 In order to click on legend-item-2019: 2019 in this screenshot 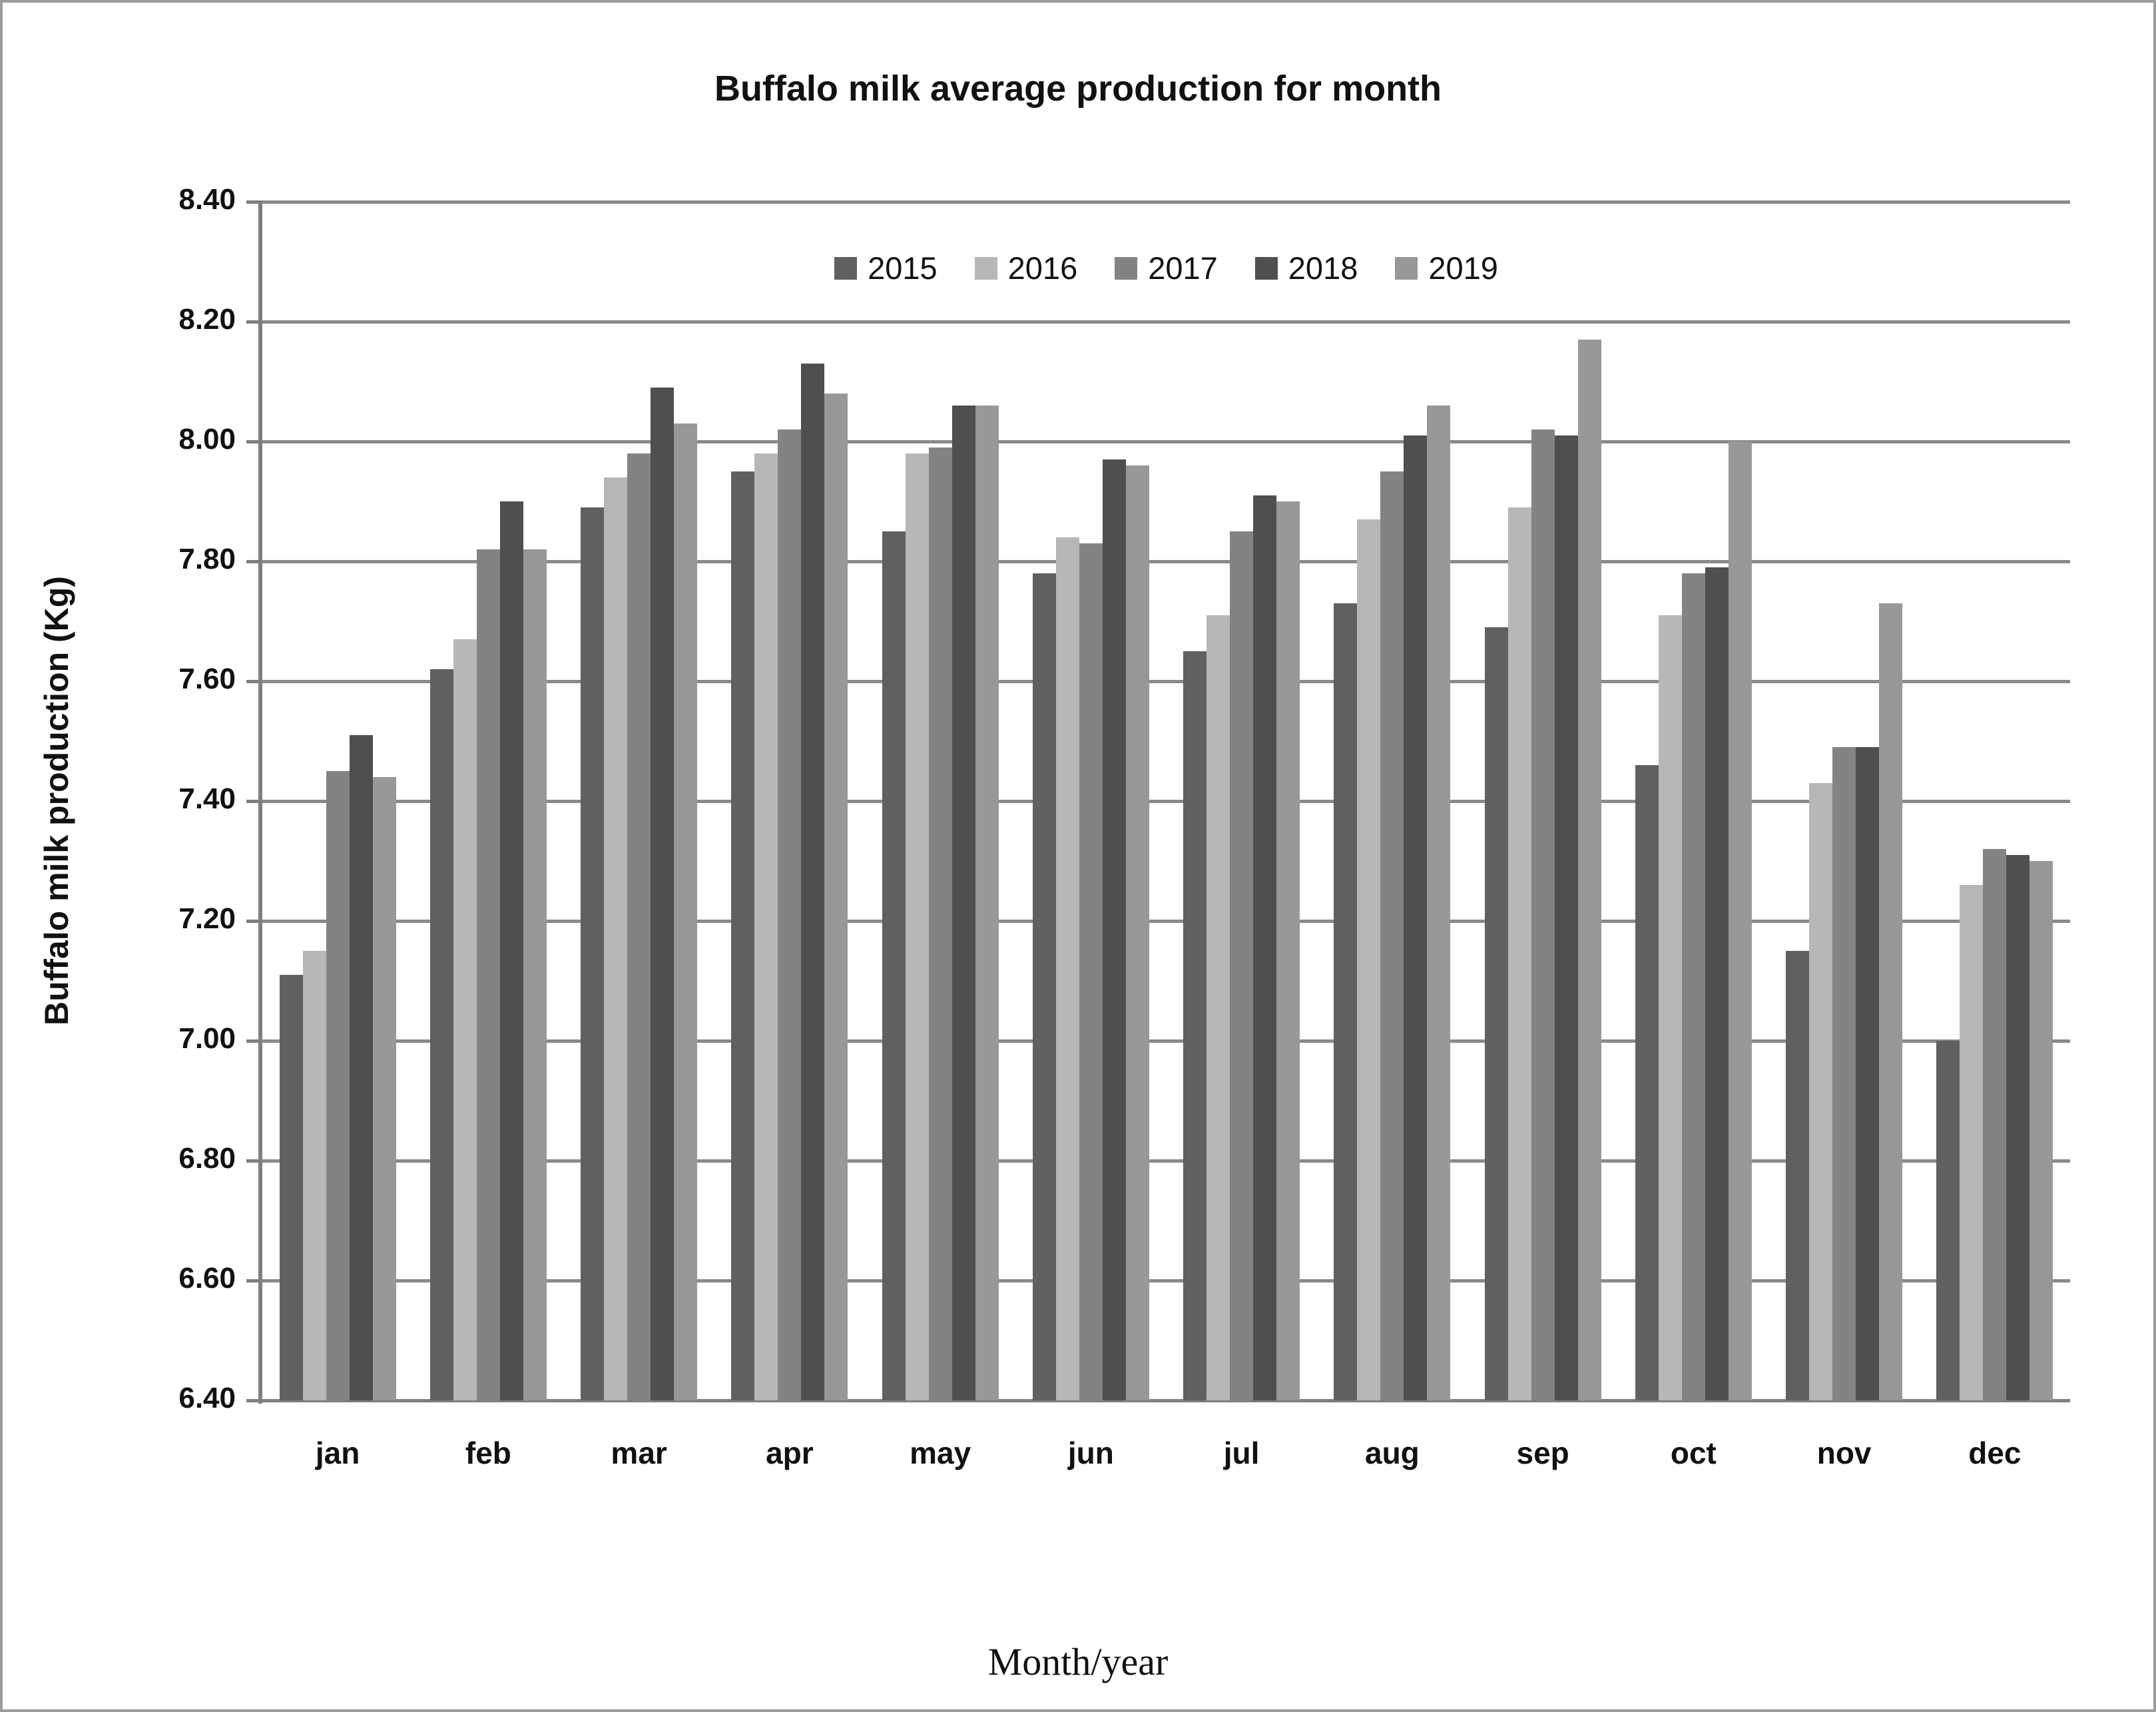, I will do `click(1446, 268)`.